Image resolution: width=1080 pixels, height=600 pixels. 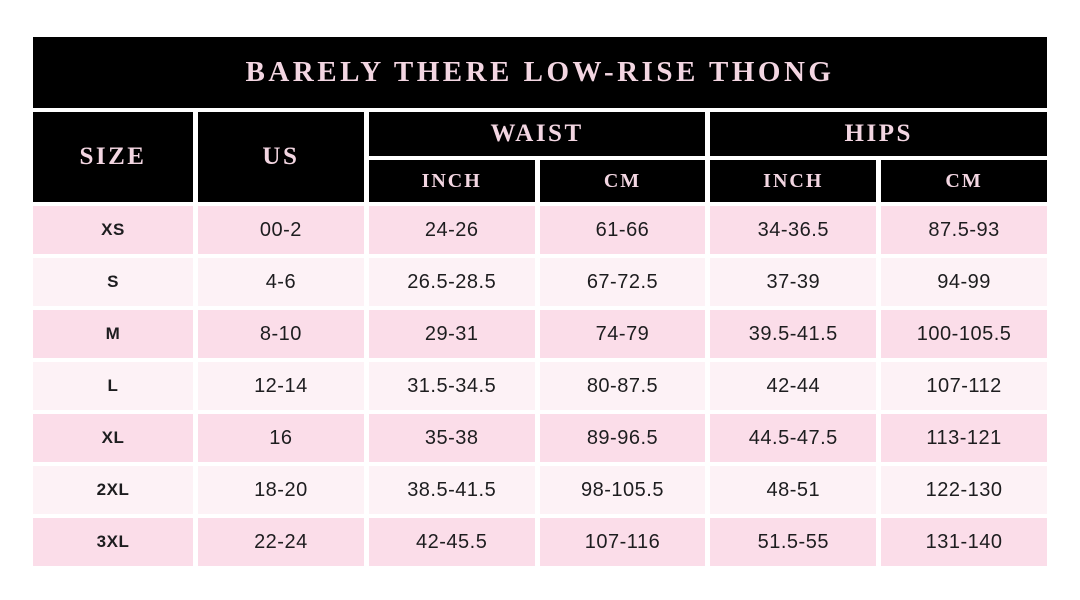 What do you see at coordinates (281, 438) in the screenshot?
I see `us-size-value: 16` at bounding box center [281, 438].